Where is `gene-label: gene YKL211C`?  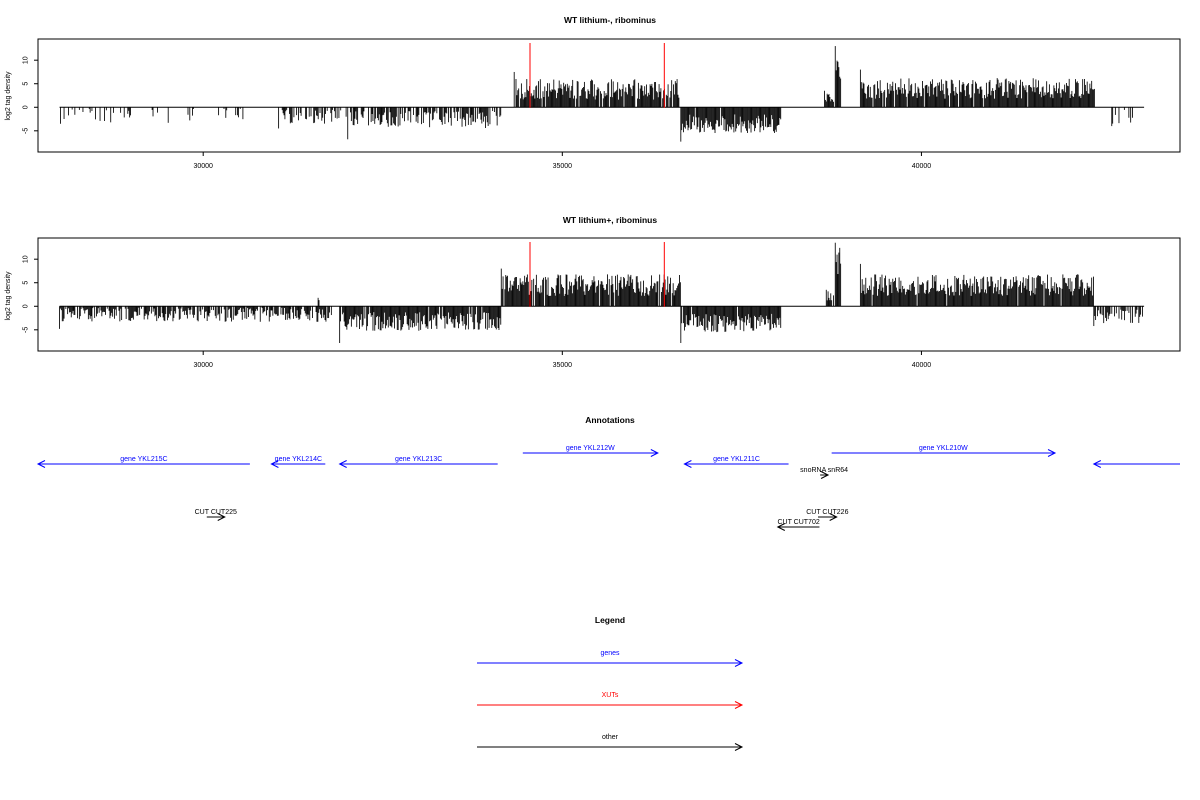 gene-label: gene YKL211C is located at coordinates (736, 459).